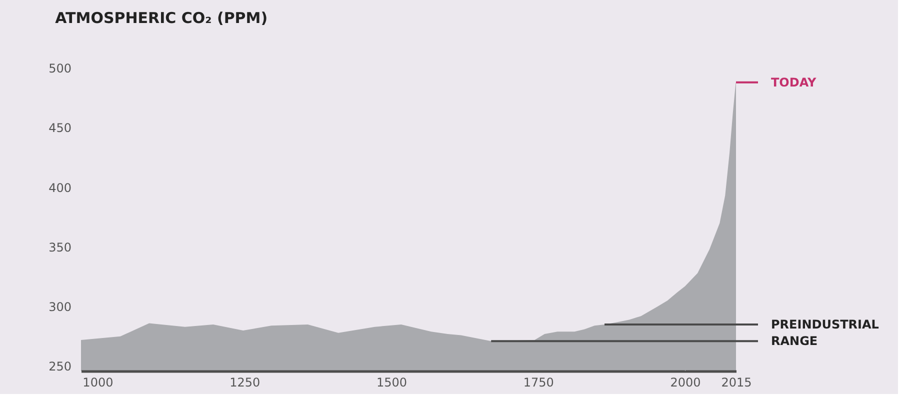  Describe the element at coordinates (98, 383) in the screenshot. I see `x-tick-label: 1000` at that location.